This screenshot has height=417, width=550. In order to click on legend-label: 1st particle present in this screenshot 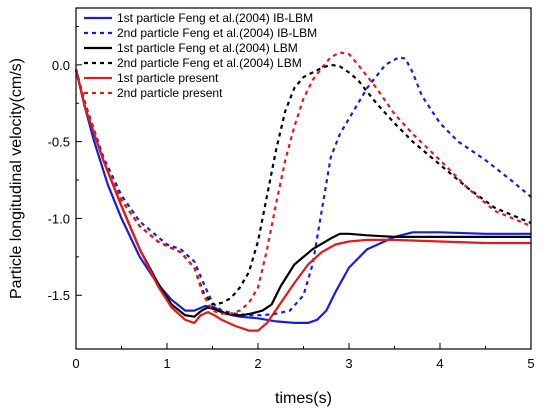, I will do `click(168, 78)`.